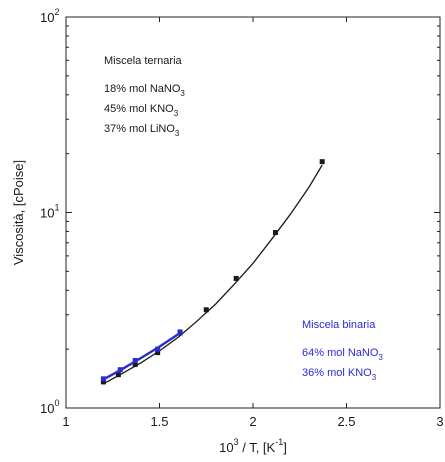 The image size is (445, 462). I want to click on ternary-legend-line-text: 18% mol NaNO, so click(142, 89).